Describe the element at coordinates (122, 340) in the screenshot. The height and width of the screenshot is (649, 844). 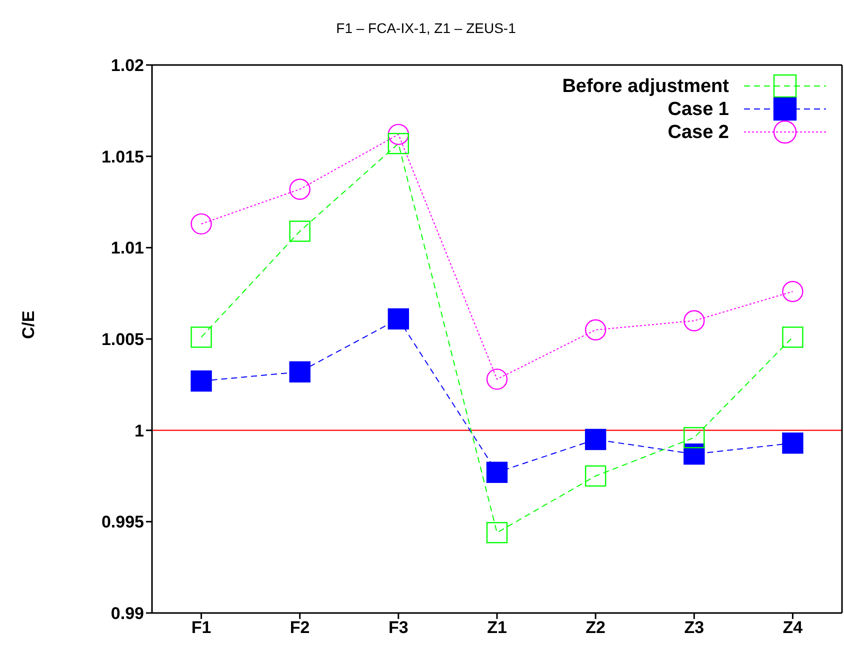
I see `y-tick-label: 1.005` at that location.